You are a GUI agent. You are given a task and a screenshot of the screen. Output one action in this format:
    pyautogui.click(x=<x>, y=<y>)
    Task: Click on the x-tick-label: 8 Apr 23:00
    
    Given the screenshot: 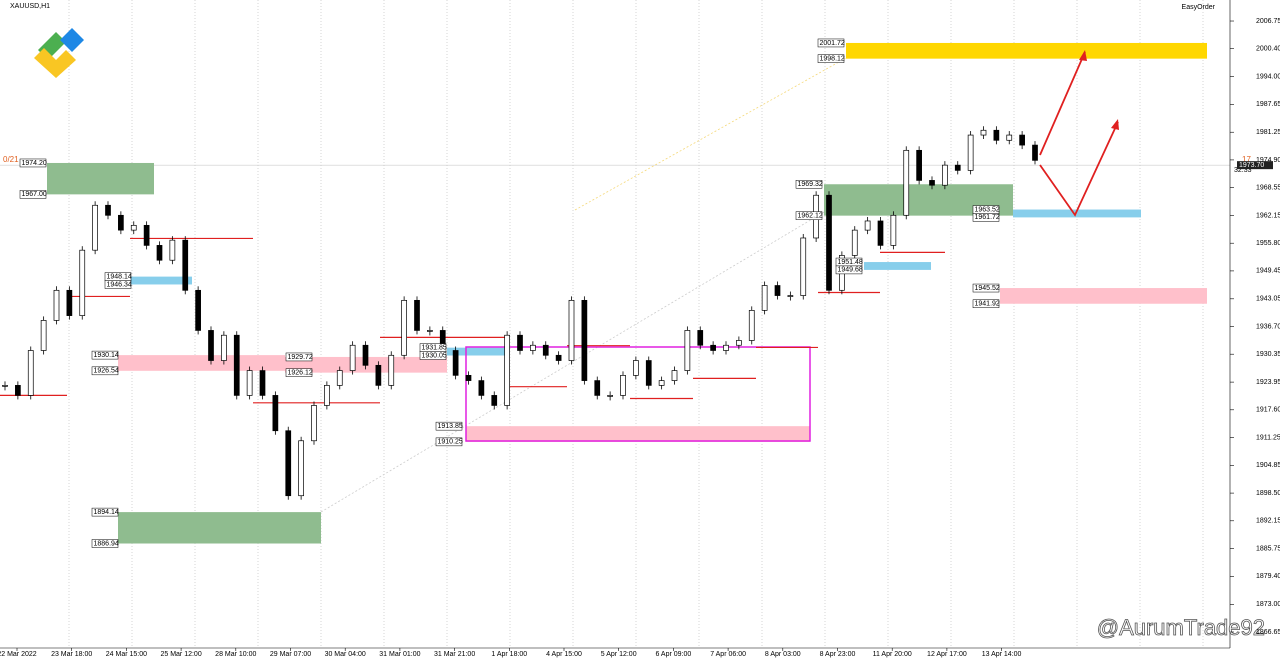 What is the action you would take?
    pyautogui.click(x=838, y=654)
    